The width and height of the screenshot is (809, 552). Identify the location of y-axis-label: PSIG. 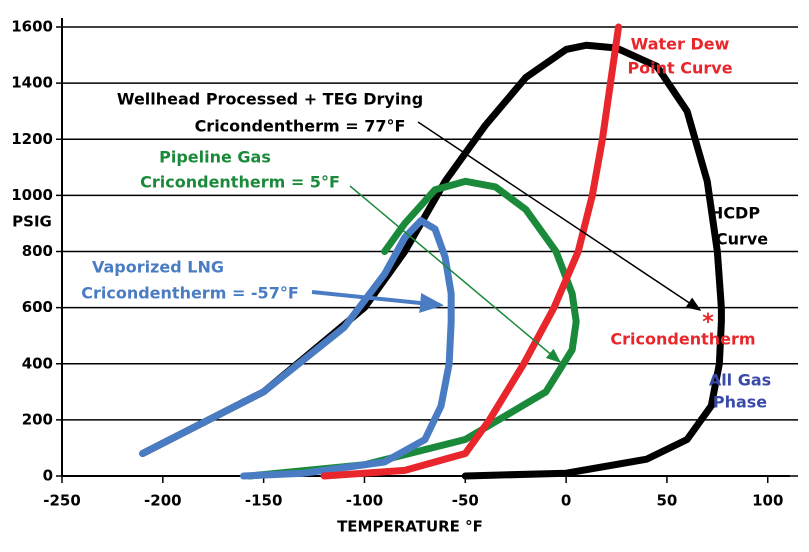
(32, 222).